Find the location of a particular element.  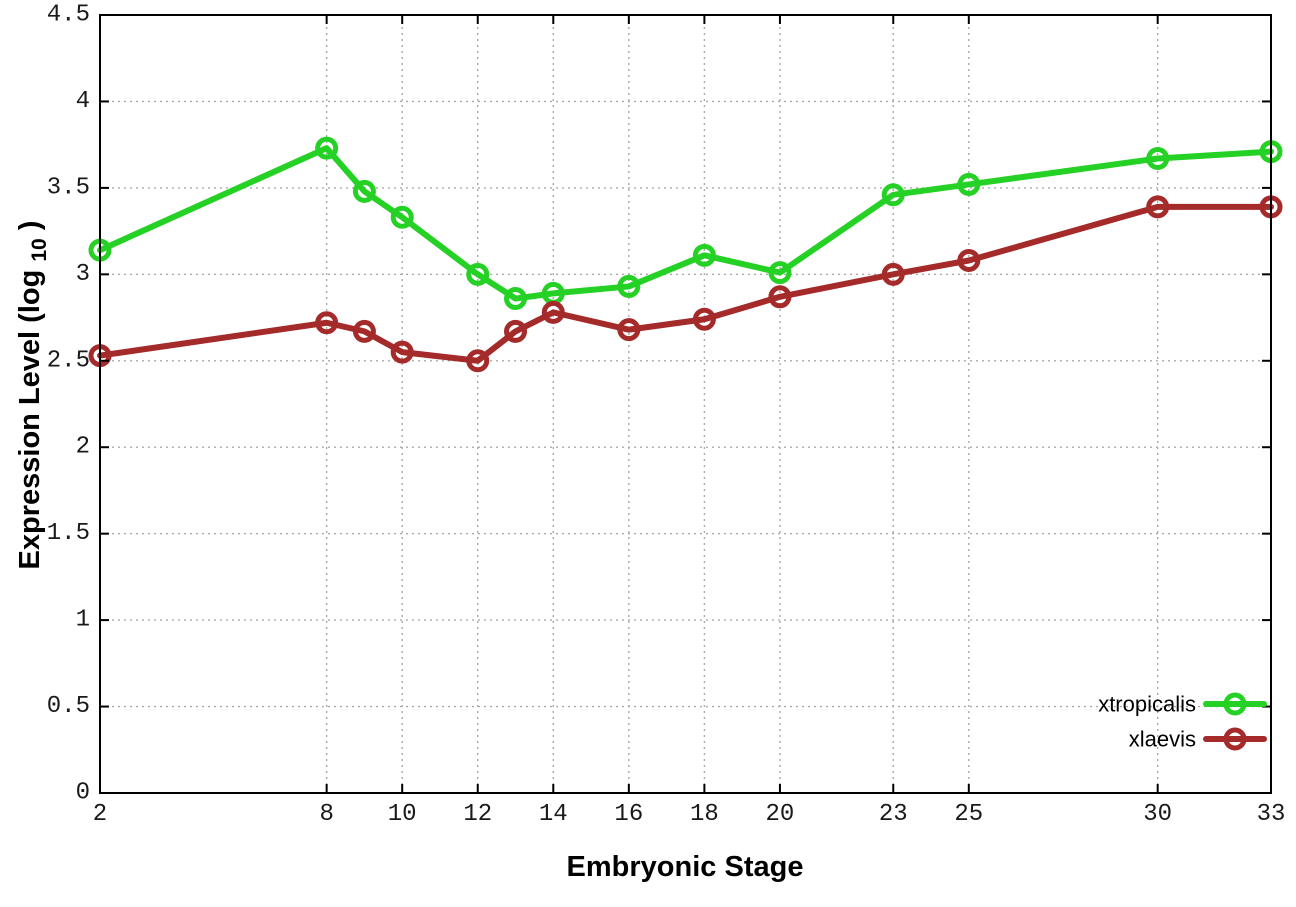

legend: xtropicalis xlaevis is located at coordinates (1182, 722).